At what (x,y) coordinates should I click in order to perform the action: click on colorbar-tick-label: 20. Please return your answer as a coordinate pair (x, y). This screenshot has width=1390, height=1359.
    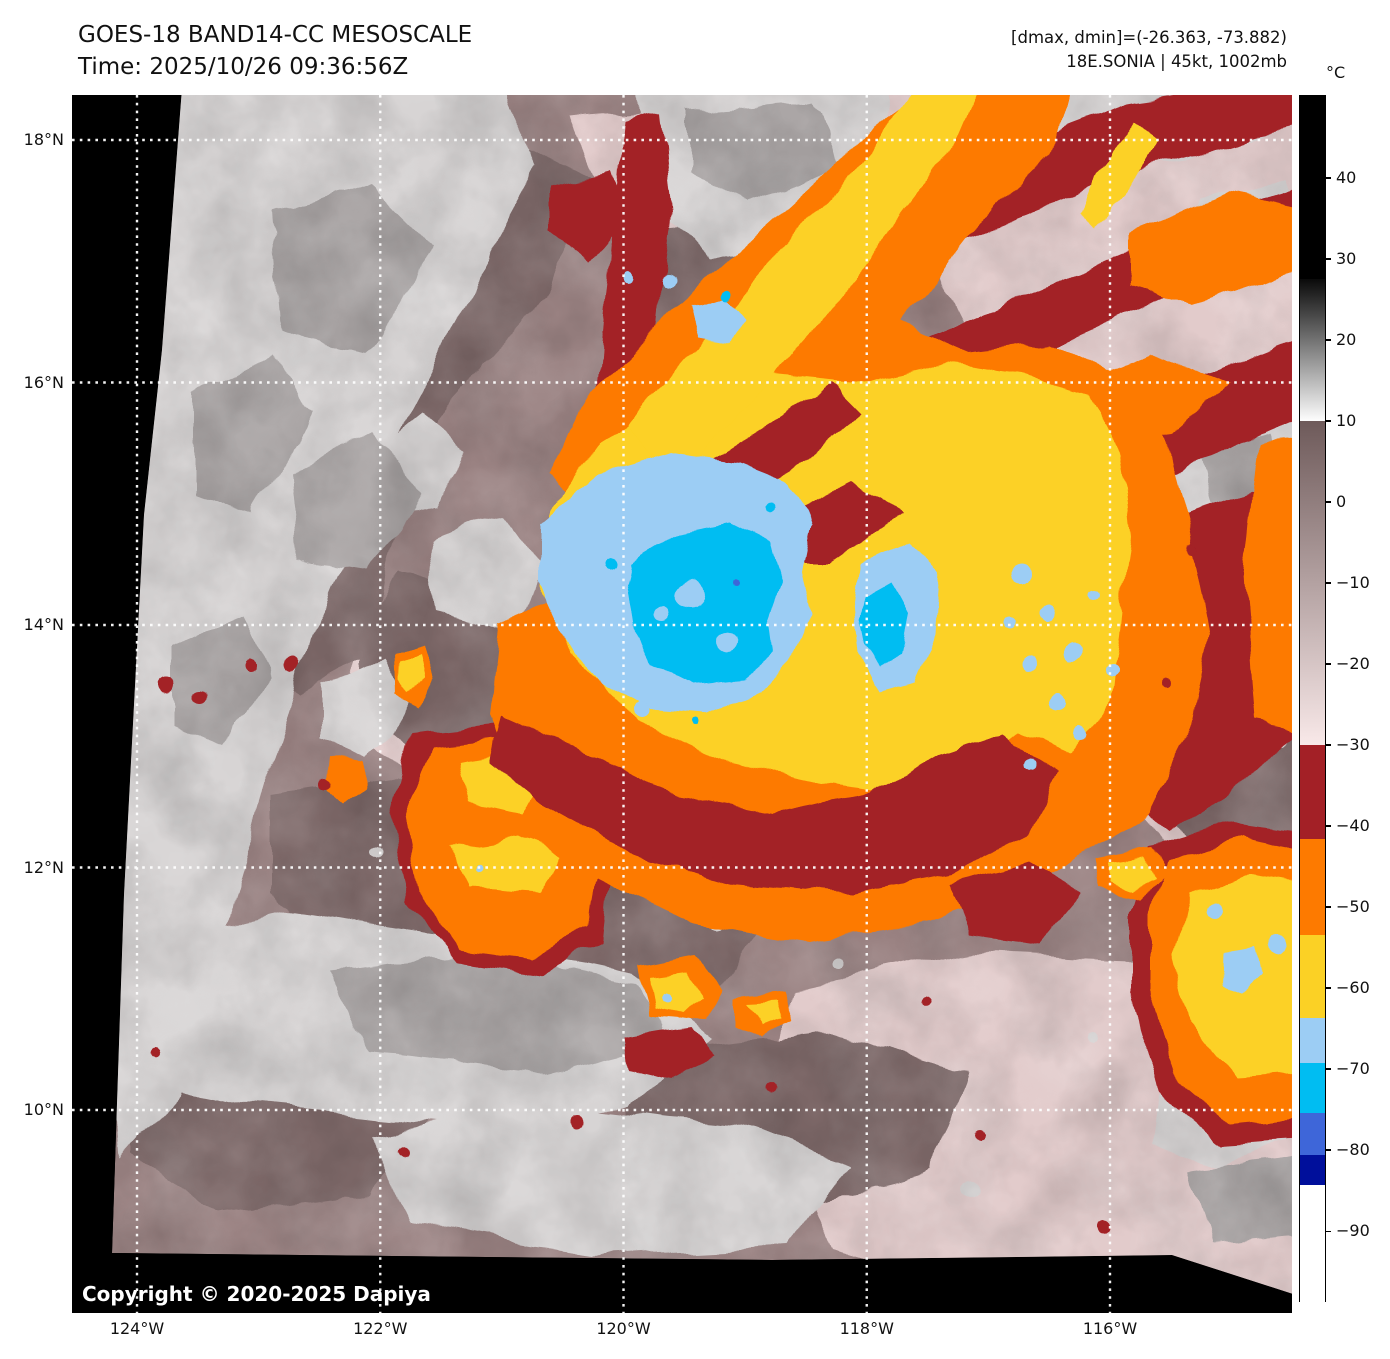
    Looking at the image, I should click on (1346, 339).